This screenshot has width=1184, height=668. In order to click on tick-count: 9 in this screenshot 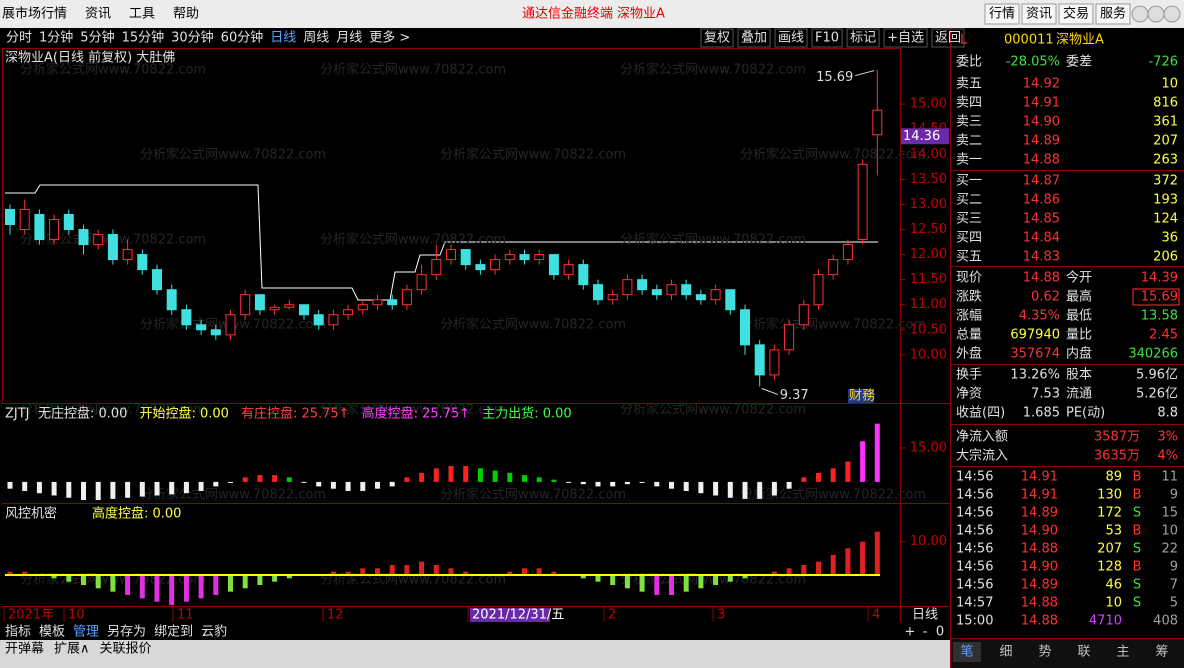, I will do `click(1174, 567)`.